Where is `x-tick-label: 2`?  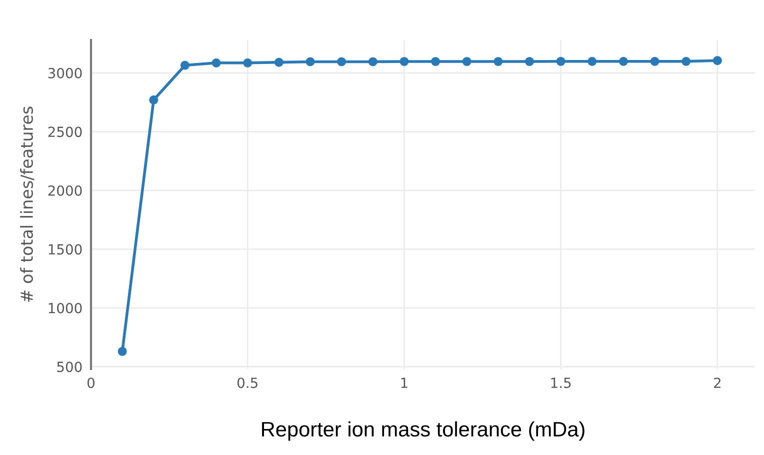
x-tick-label: 2 is located at coordinates (717, 383).